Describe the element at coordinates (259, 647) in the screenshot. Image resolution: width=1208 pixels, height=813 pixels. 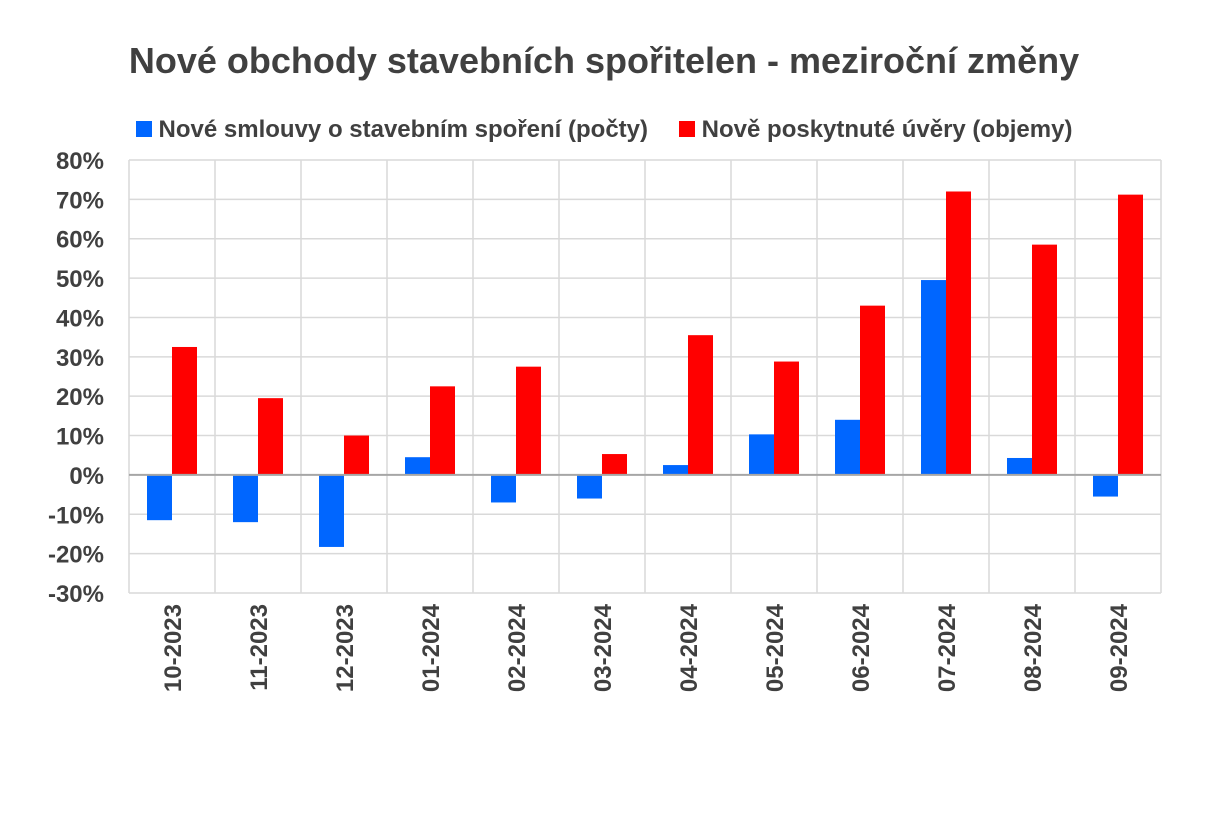
I see `x-tick-label: 11-2023` at that location.